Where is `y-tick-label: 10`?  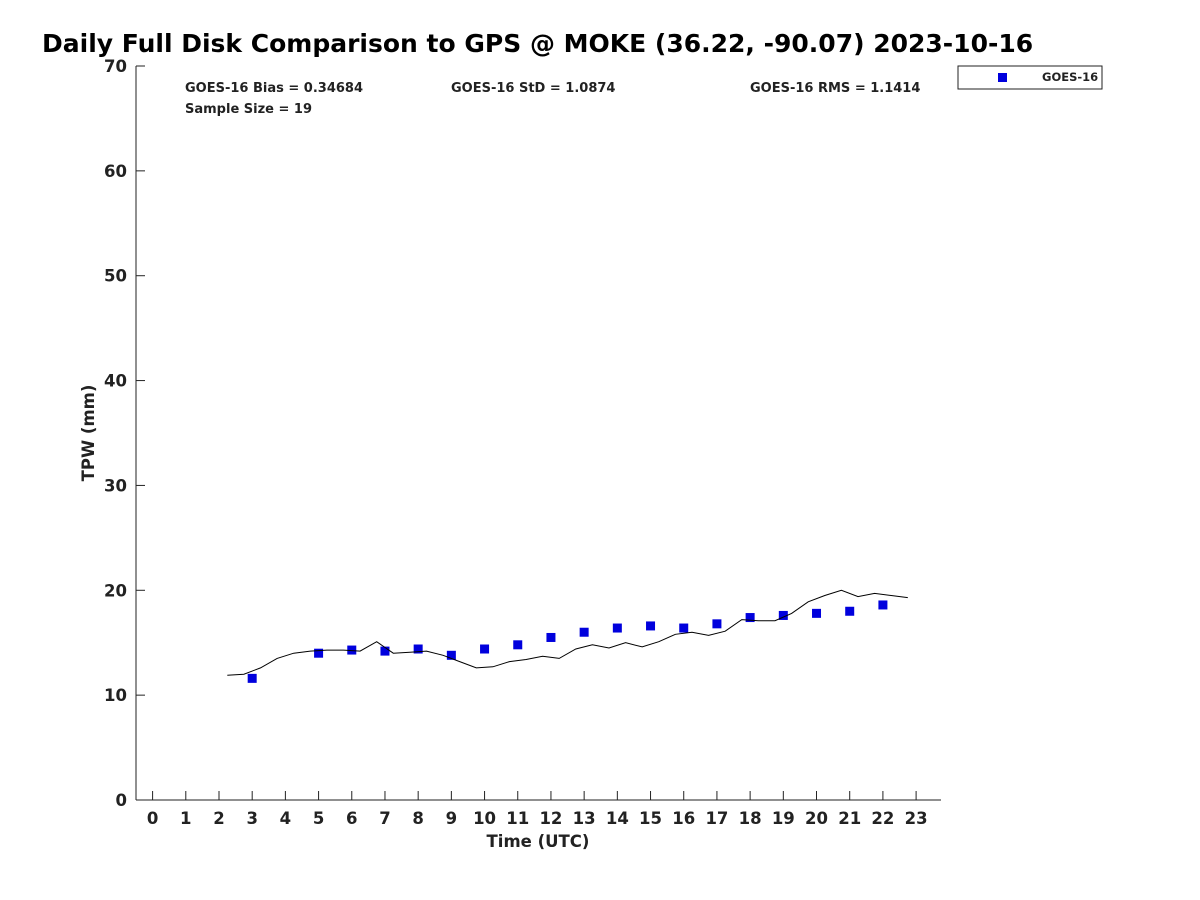 y-tick-label: 10 is located at coordinates (115, 695).